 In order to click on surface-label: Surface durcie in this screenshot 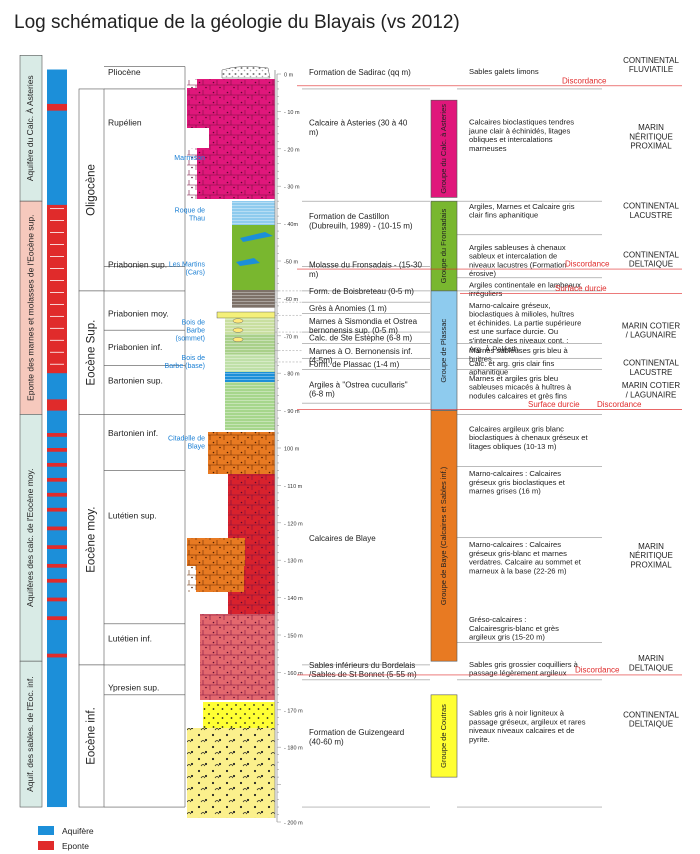, I will do `click(554, 404)`.